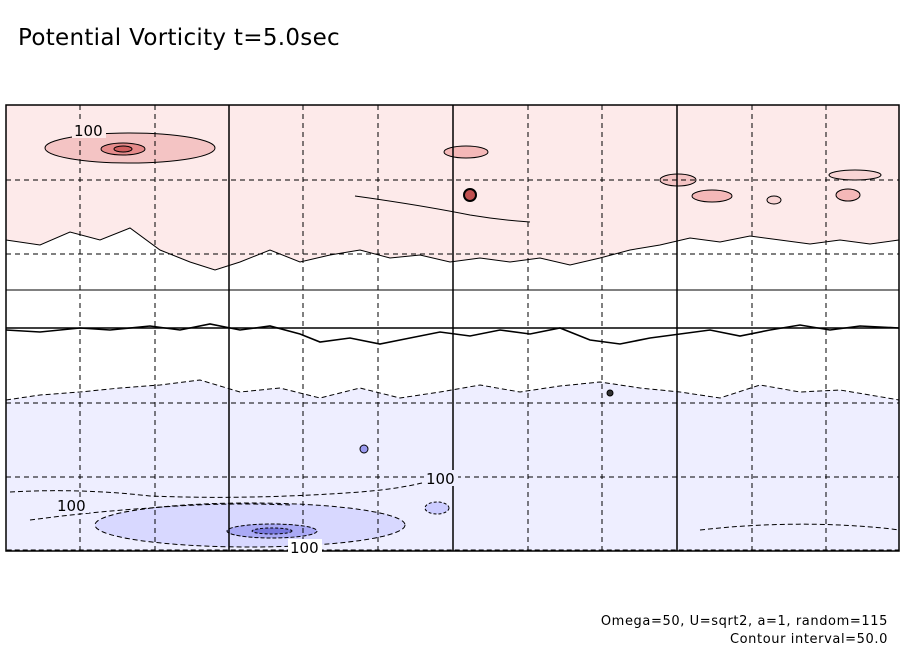 The width and height of the screenshot is (904, 654). I want to click on neg-spot-small, so click(364, 449).